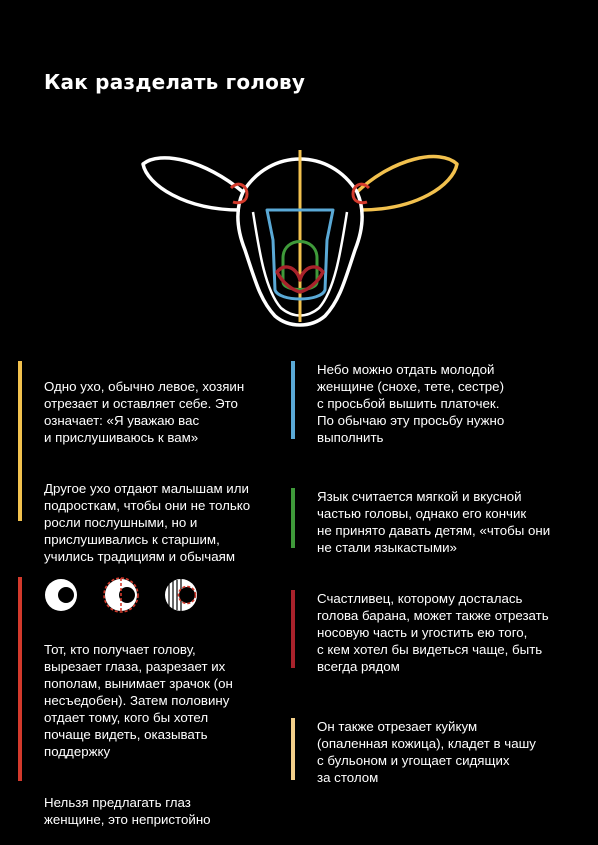  I want to click on palate-color-bar, so click(293, 400).